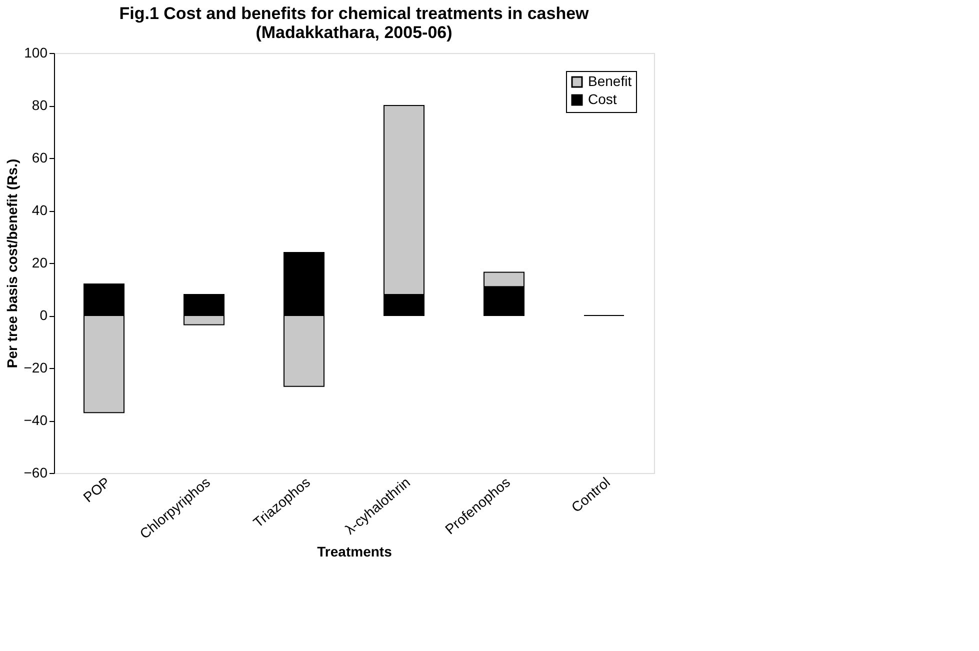  I want to click on legend-label: Benefit, so click(610, 81).